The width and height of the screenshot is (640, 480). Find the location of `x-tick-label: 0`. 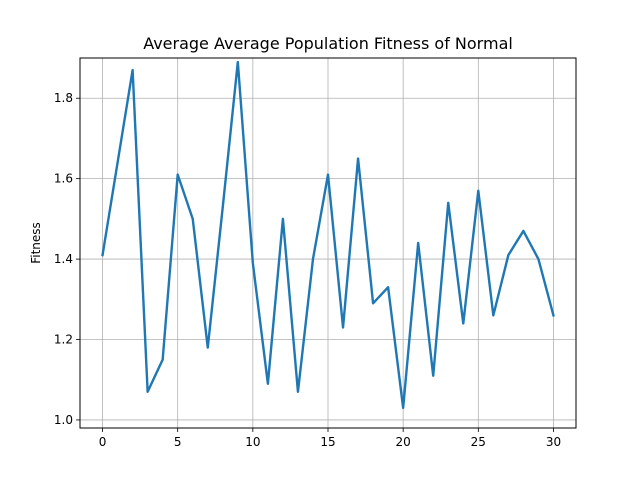

x-tick-label: 0 is located at coordinates (103, 442).